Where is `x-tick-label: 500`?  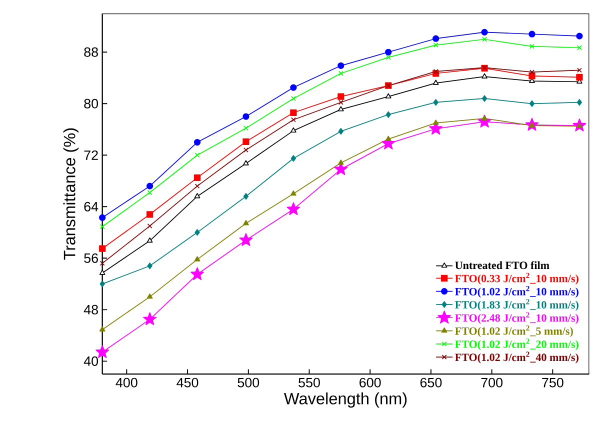 x-tick-label: 500 is located at coordinates (249, 383).